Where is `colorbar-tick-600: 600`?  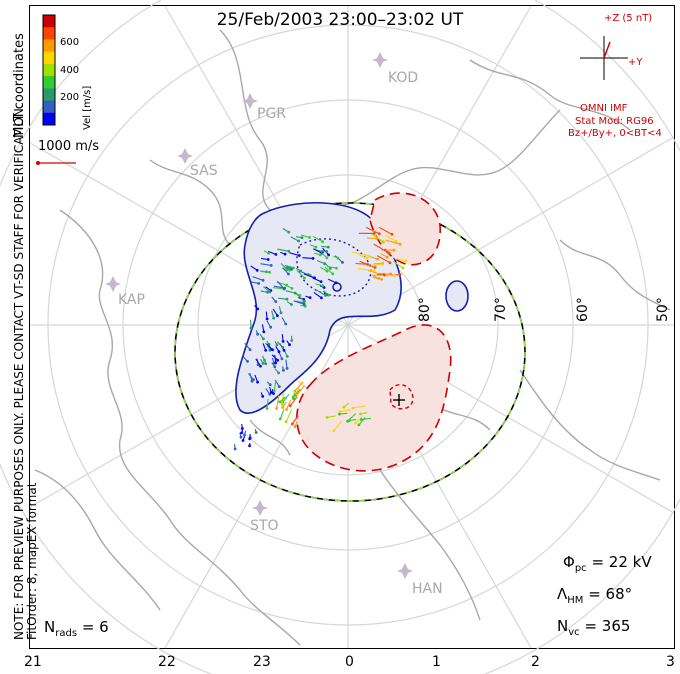
colorbar-tick-600: 600 is located at coordinates (70, 42).